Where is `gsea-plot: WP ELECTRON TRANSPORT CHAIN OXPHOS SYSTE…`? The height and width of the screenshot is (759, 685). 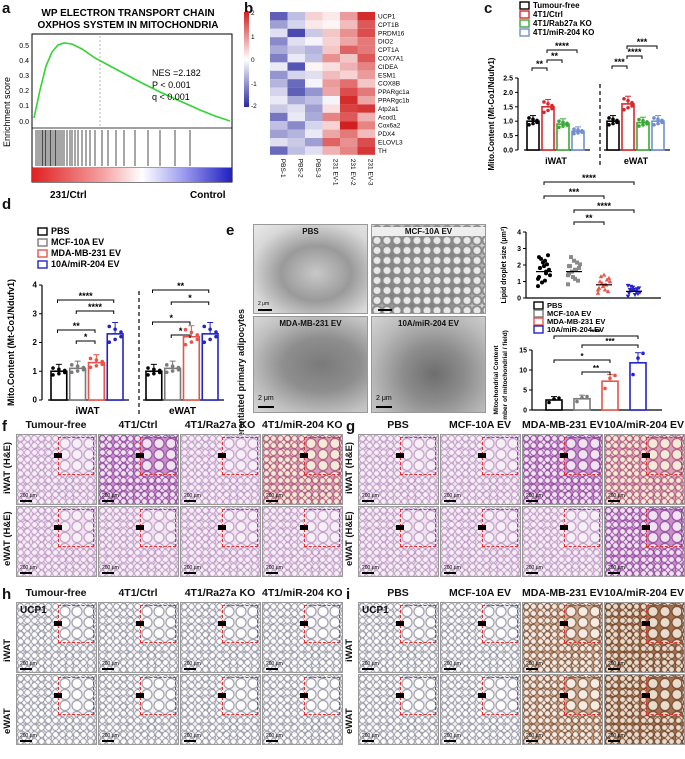 gsea-plot: WP ELECTRON TRANSPORT CHAIN OXPHOS SYSTE… is located at coordinates (117, 104).